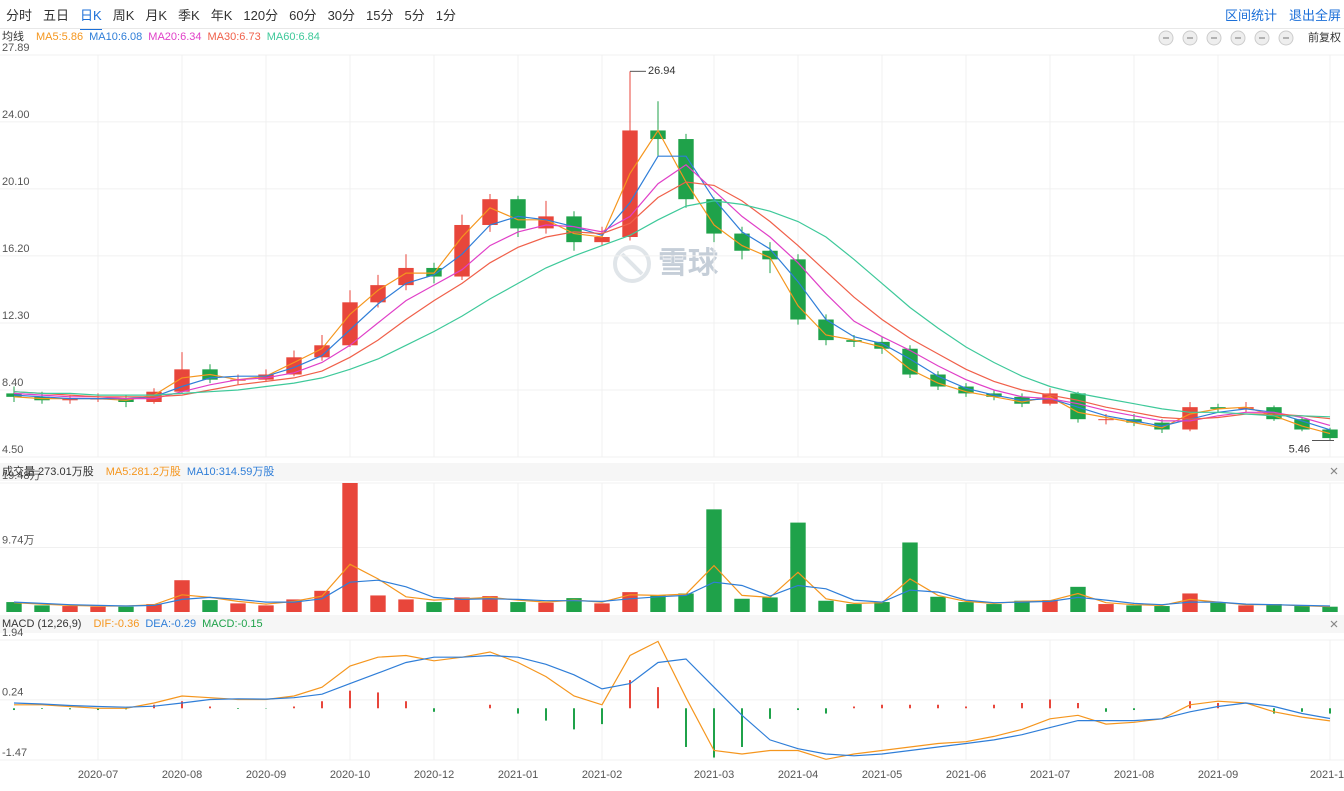  I want to click on toolbar-action: 退出全屏, so click(1314, 15).